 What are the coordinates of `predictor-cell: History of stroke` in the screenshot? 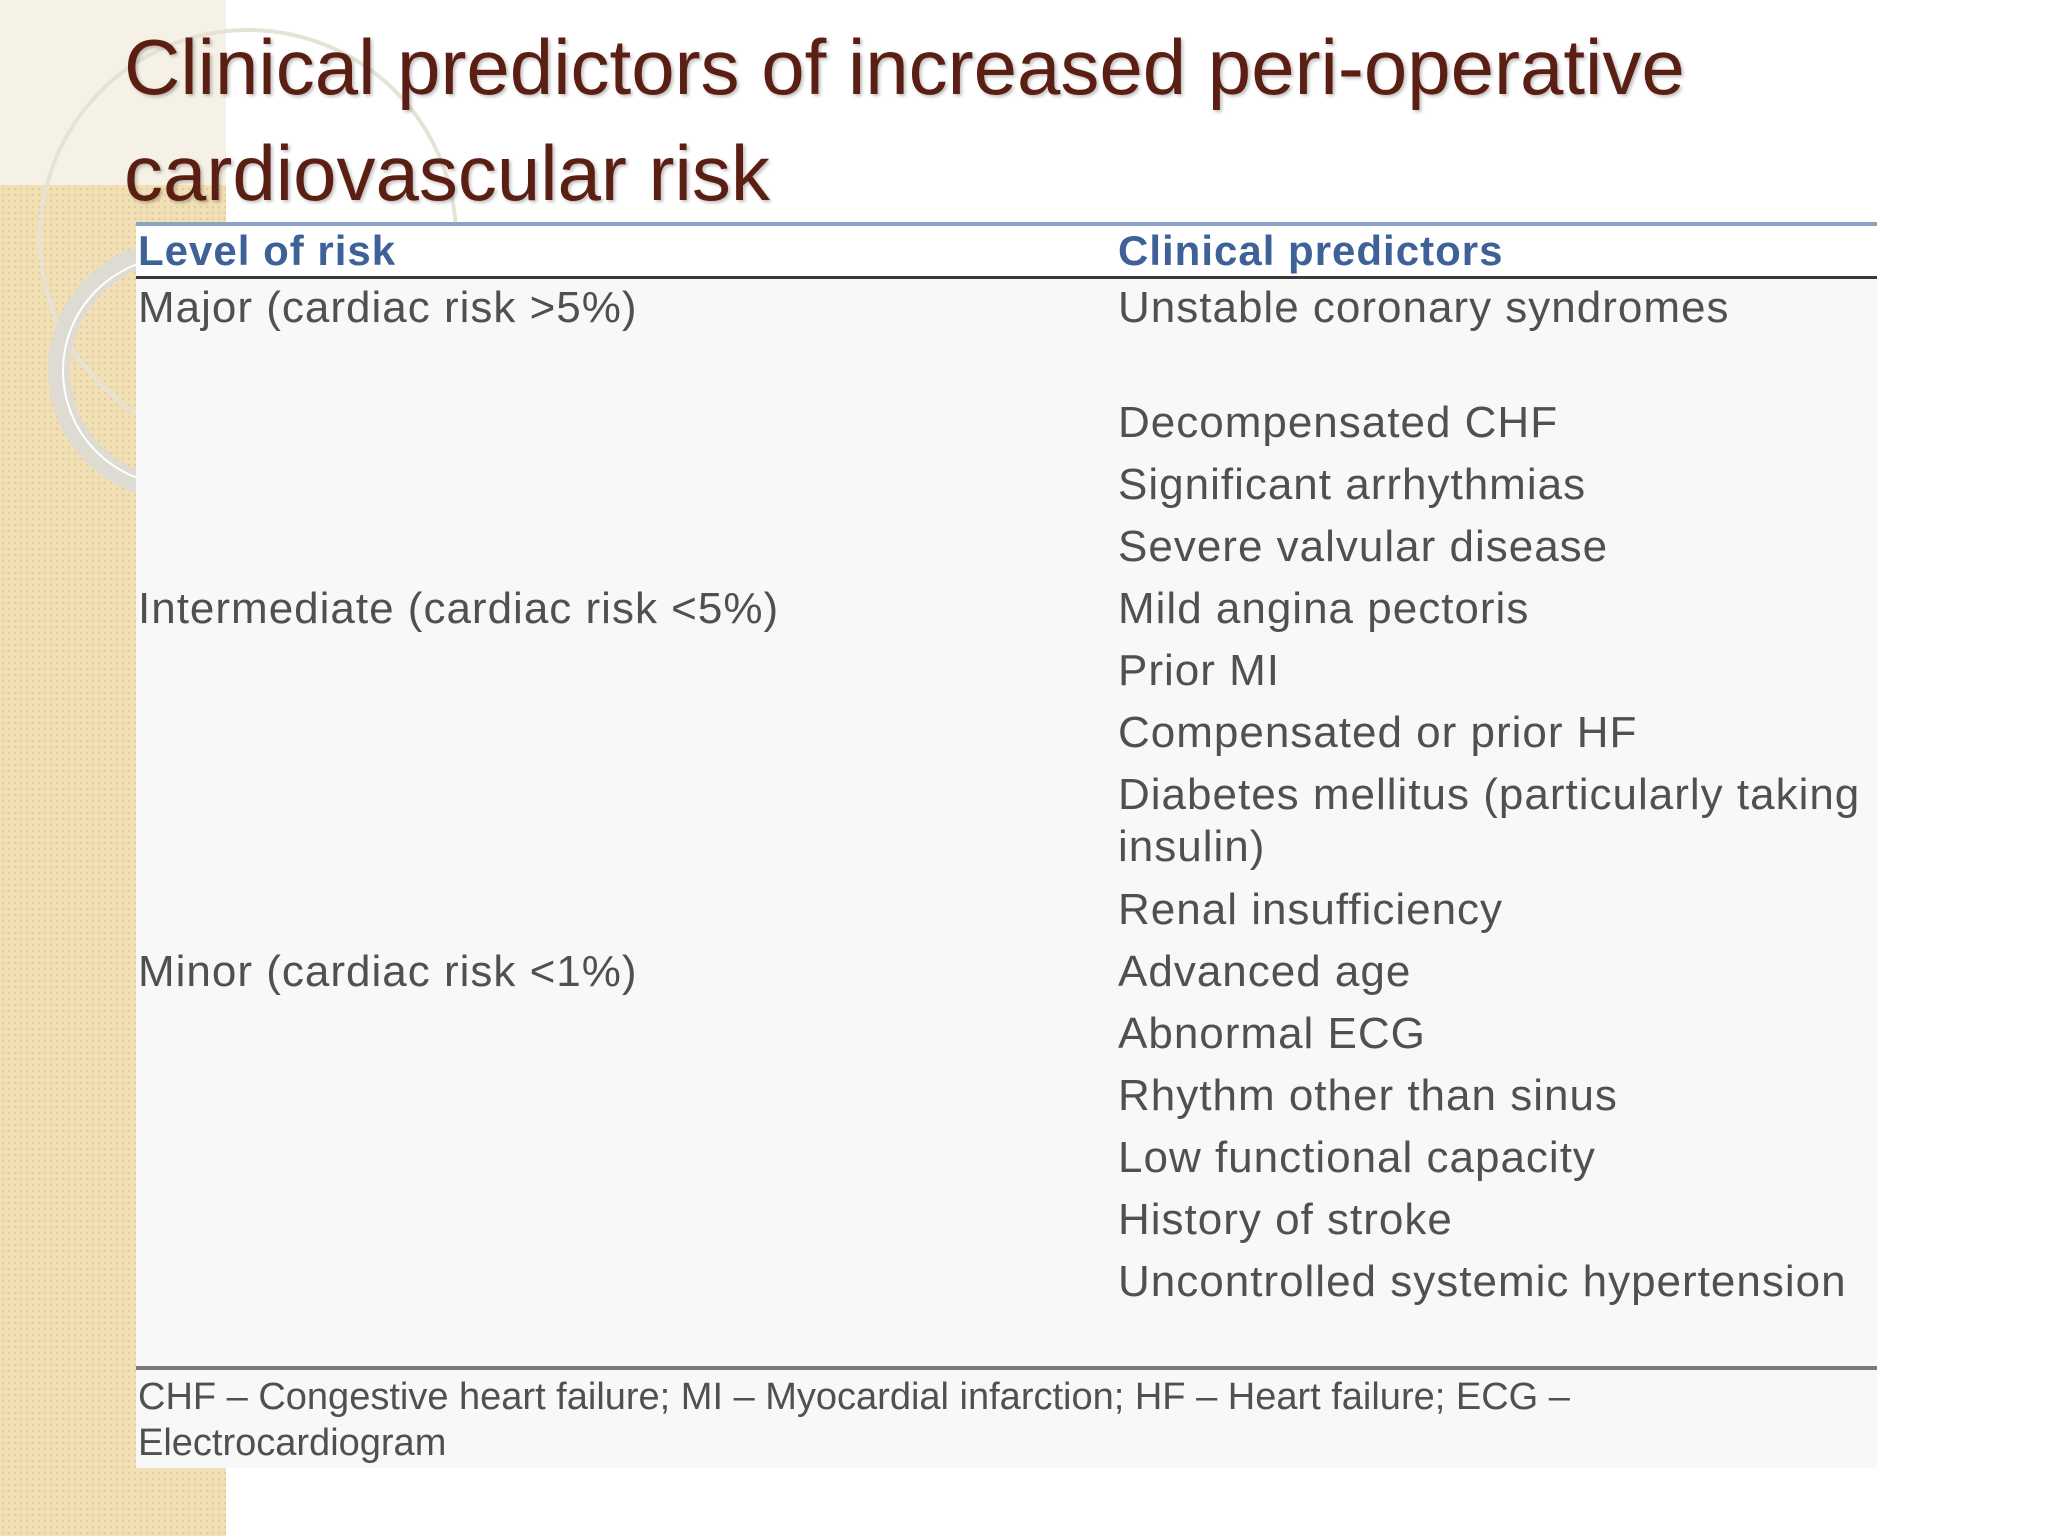 It's located at (1285, 1219).